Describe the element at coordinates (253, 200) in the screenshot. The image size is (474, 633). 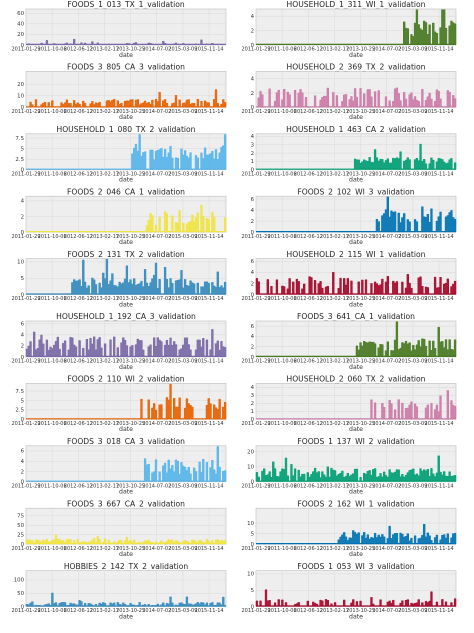
I see `y-tick-label: 6` at that location.